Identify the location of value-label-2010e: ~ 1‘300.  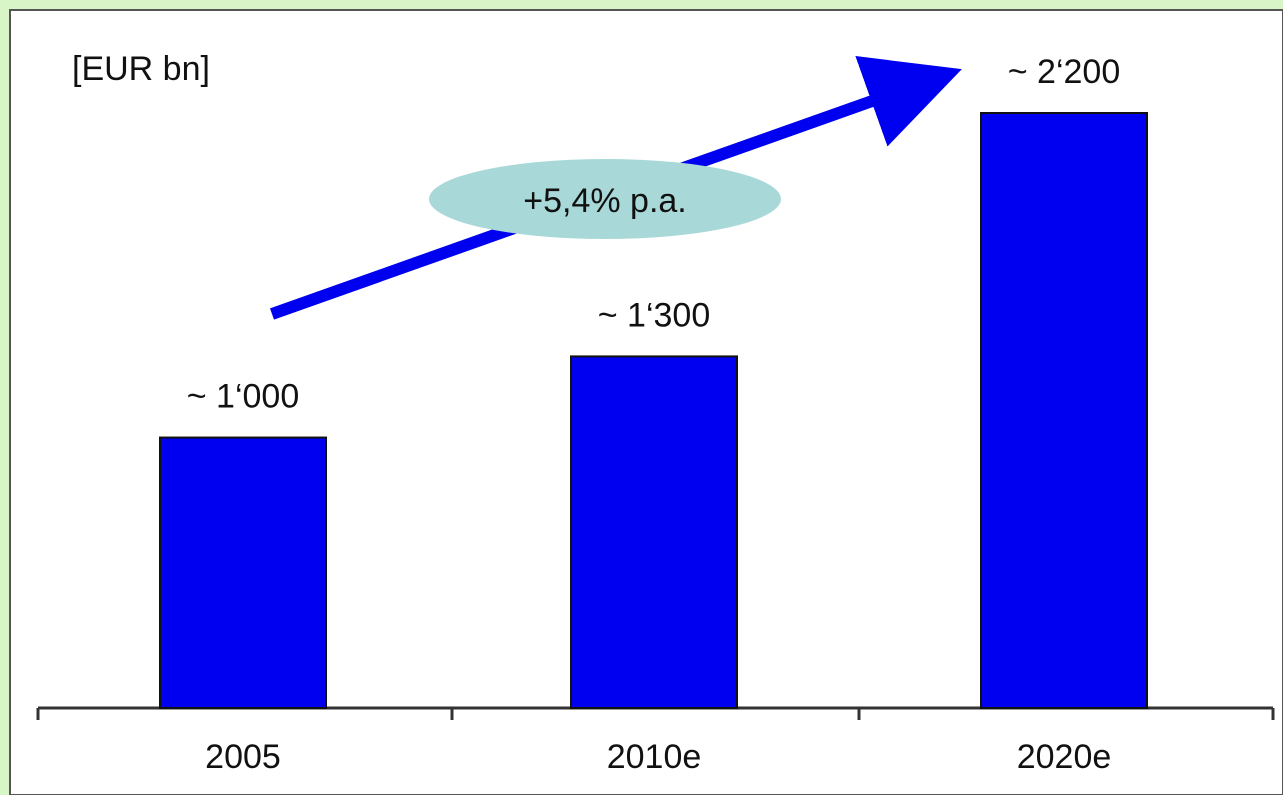
(654, 315).